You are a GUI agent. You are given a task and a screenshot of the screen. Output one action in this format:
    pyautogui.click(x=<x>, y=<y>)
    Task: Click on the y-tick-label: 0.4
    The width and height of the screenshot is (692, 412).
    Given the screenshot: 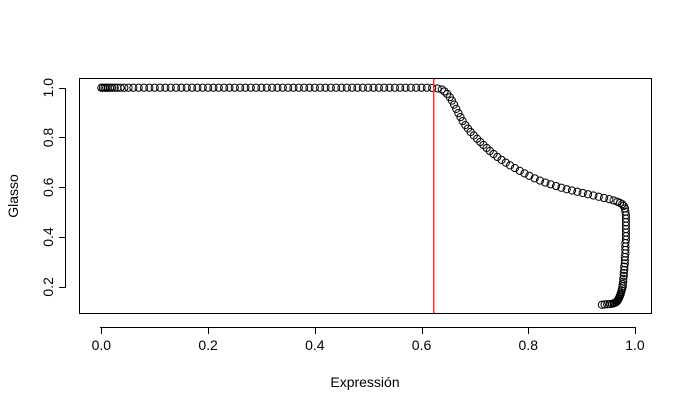 What is the action you would take?
    pyautogui.click(x=48, y=237)
    